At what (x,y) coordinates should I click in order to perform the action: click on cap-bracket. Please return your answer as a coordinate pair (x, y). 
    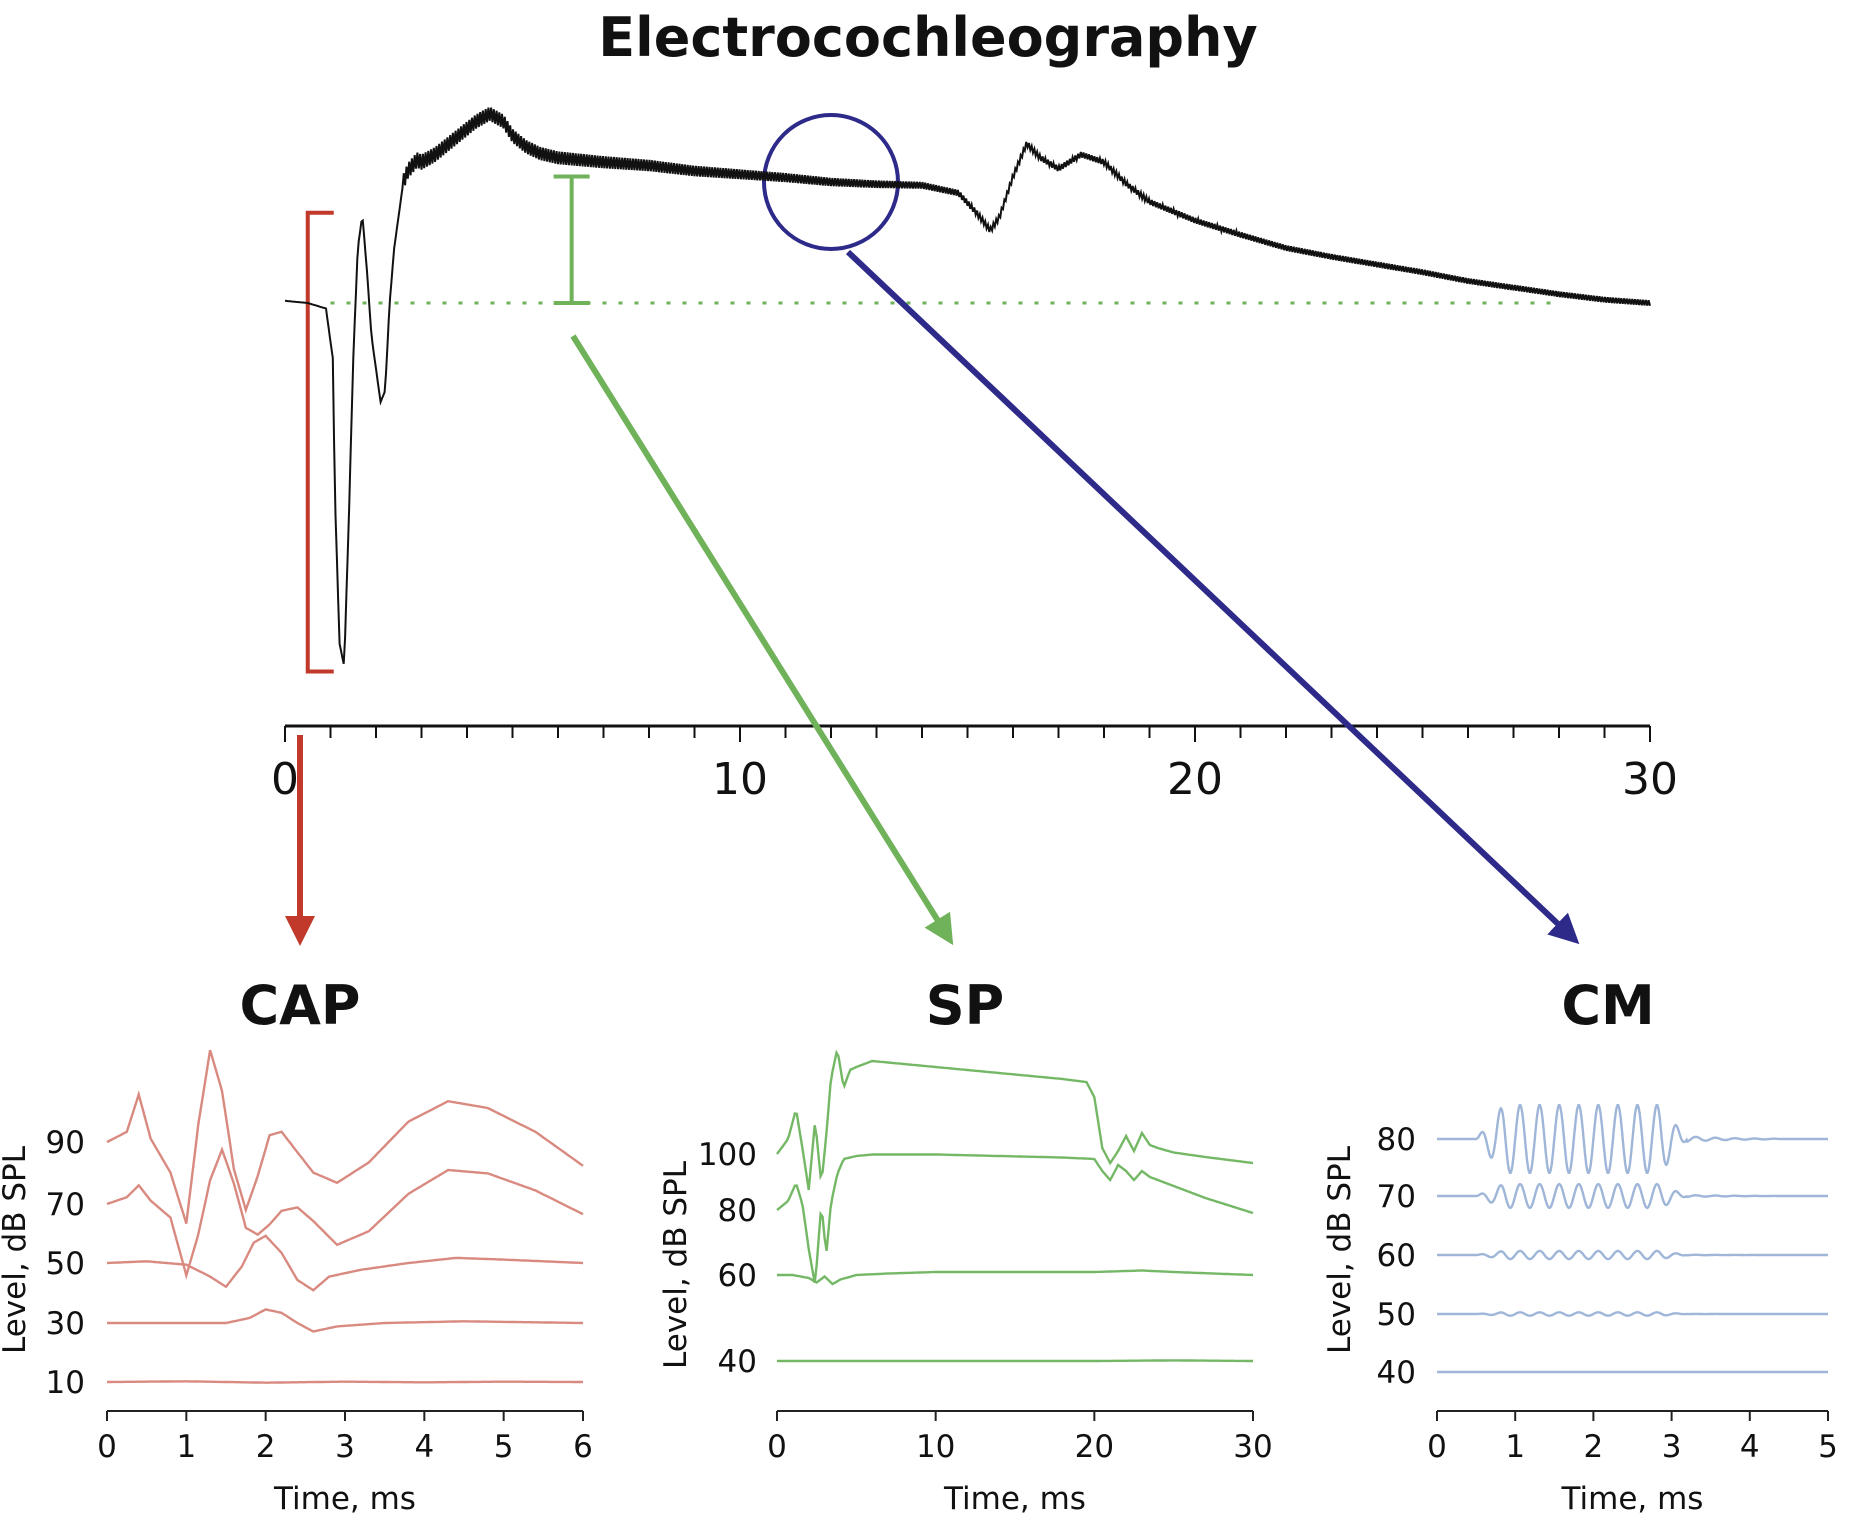
    Looking at the image, I should click on (319, 442).